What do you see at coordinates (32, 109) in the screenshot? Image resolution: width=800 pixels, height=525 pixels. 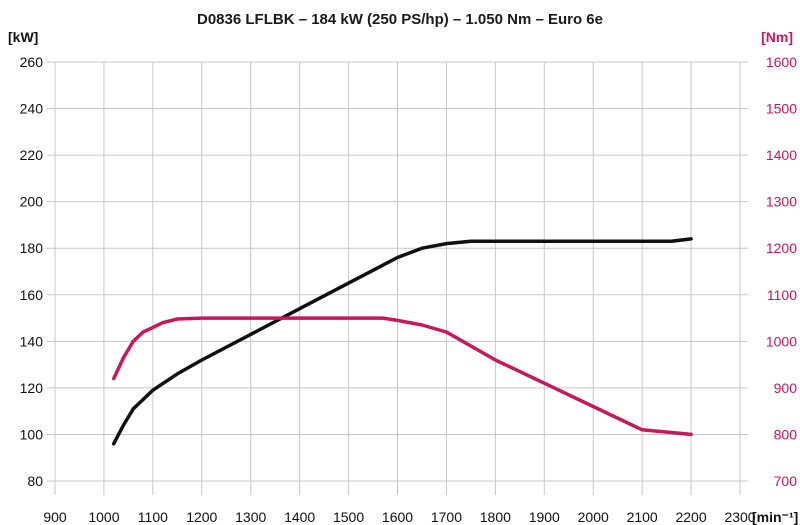 I see `left-y-tick-label: 240` at bounding box center [32, 109].